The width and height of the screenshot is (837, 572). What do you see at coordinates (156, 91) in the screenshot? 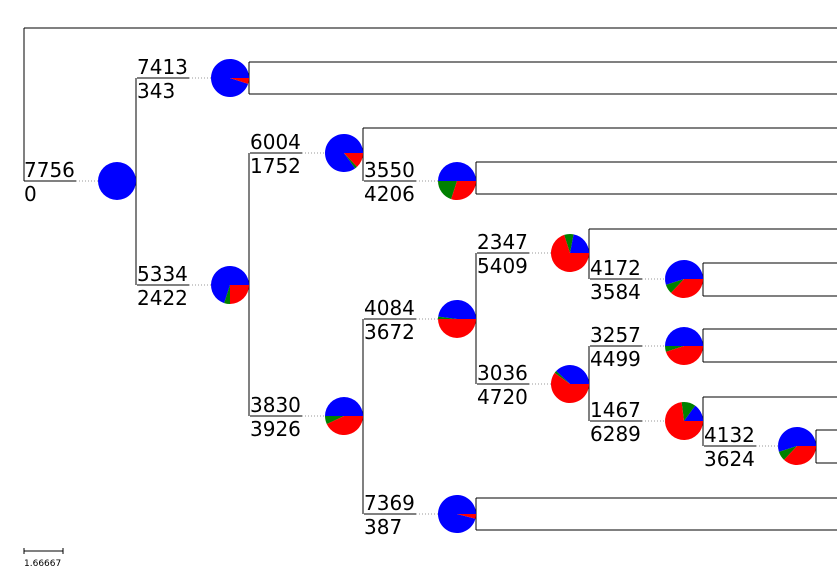
I see `node-count-bottom: 343` at bounding box center [156, 91].